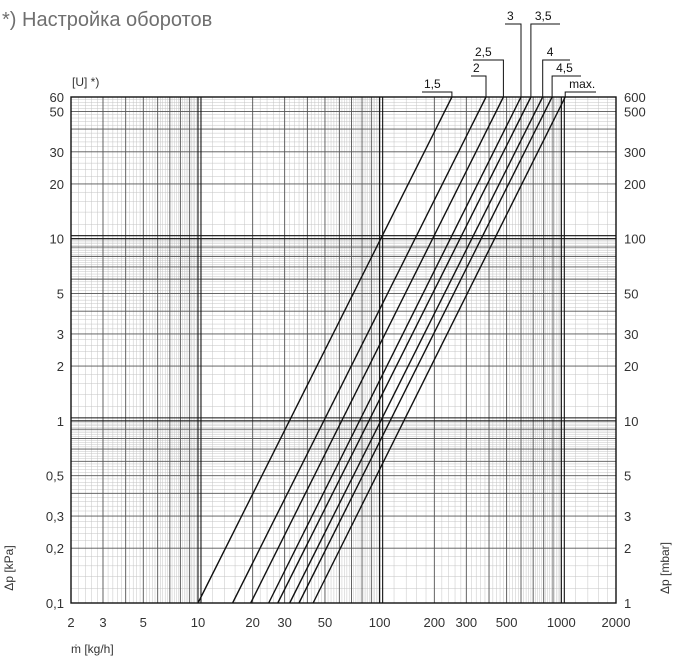 The image size is (676, 664). What do you see at coordinates (9, 567) in the screenshot?
I see `y-axis-label-left: Δp [kPa]` at bounding box center [9, 567].